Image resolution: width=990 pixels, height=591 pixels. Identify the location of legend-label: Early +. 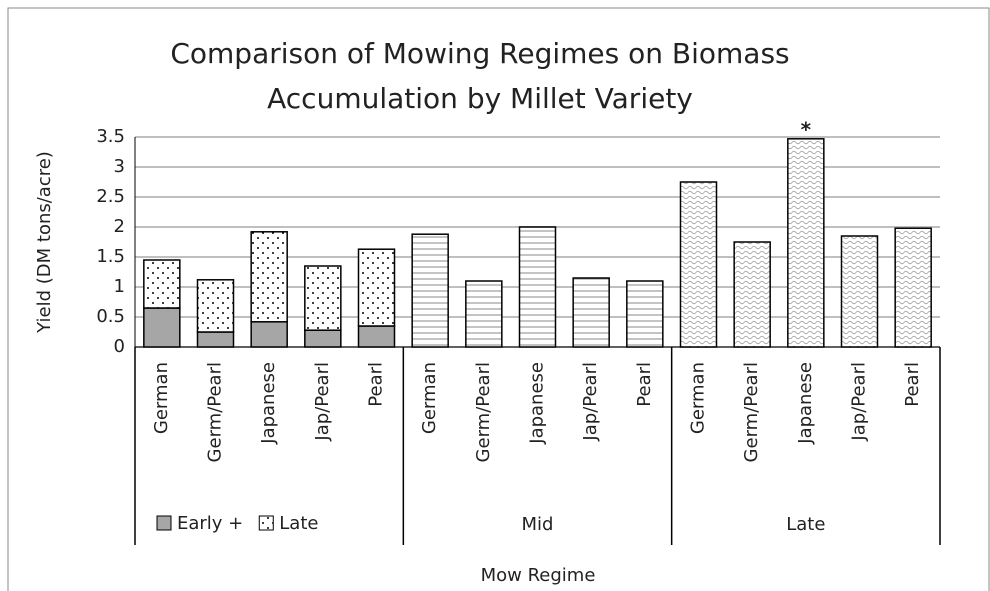
(210, 523).